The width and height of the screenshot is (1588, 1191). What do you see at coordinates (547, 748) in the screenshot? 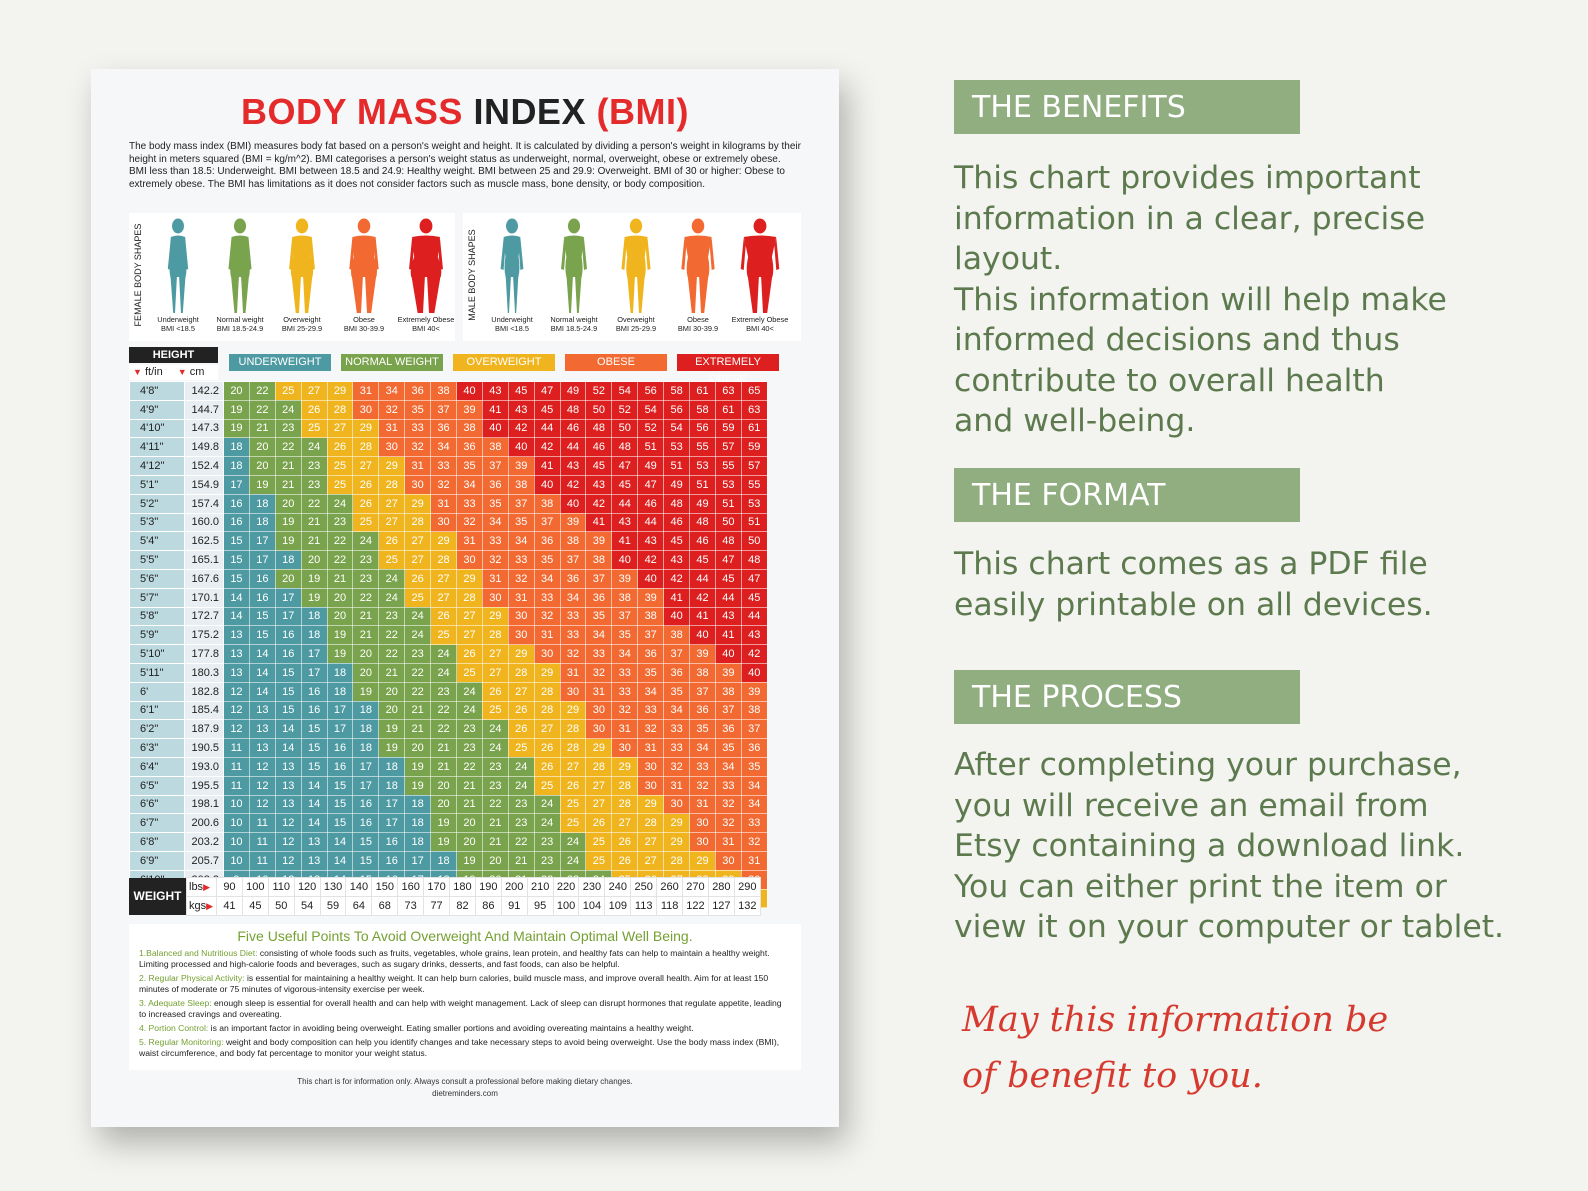
I see `bmi-cell: 26` at bounding box center [547, 748].